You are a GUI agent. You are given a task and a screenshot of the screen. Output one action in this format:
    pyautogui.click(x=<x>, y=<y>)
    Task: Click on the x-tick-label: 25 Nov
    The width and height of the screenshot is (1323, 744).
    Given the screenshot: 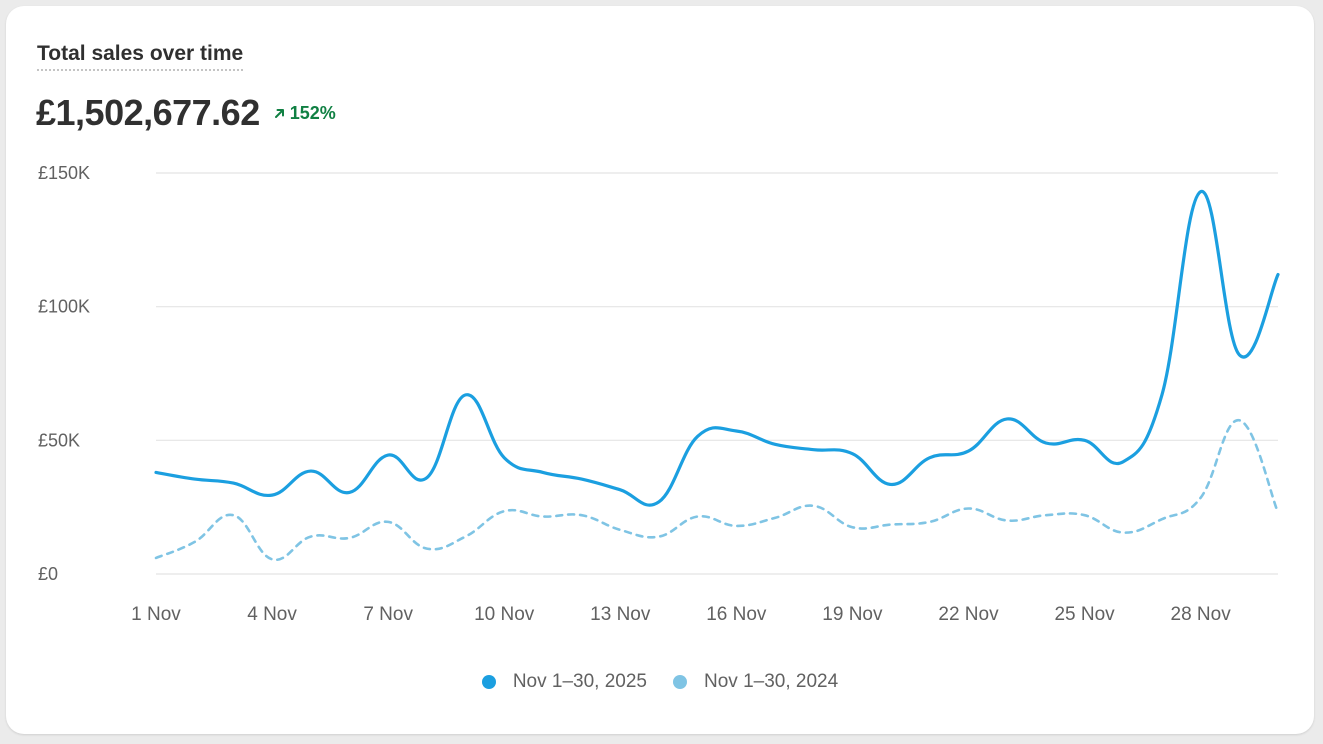 What is the action you would take?
    pyautogui.click(x=1084, y=614)
    